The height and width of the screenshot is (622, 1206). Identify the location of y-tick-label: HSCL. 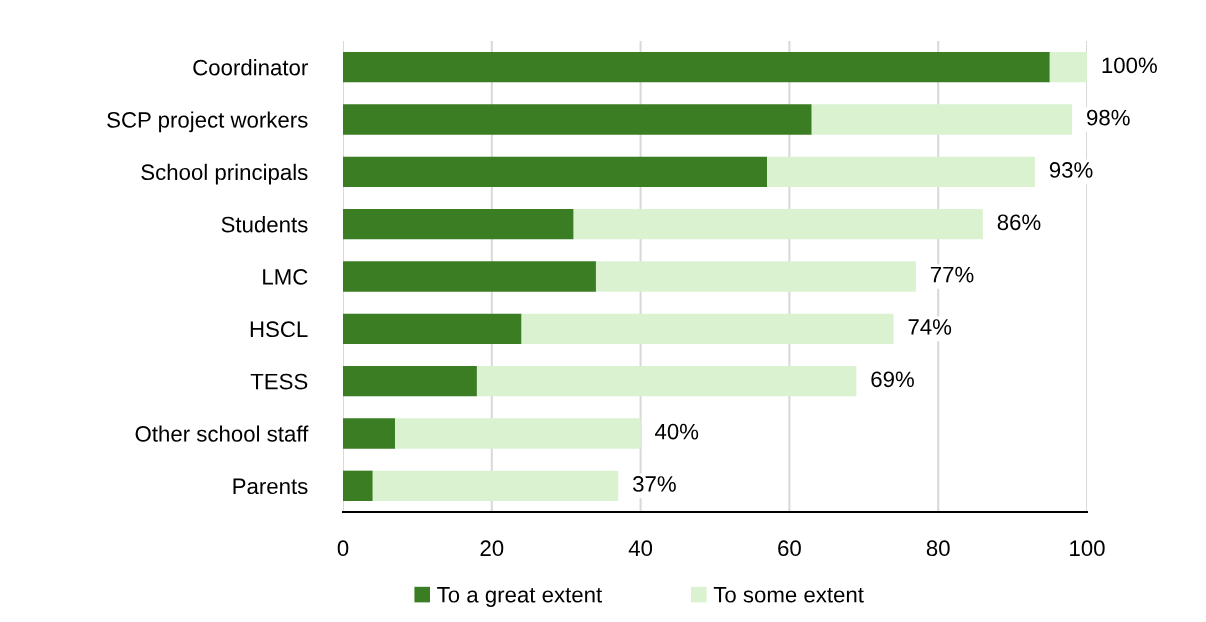
(279, 329).